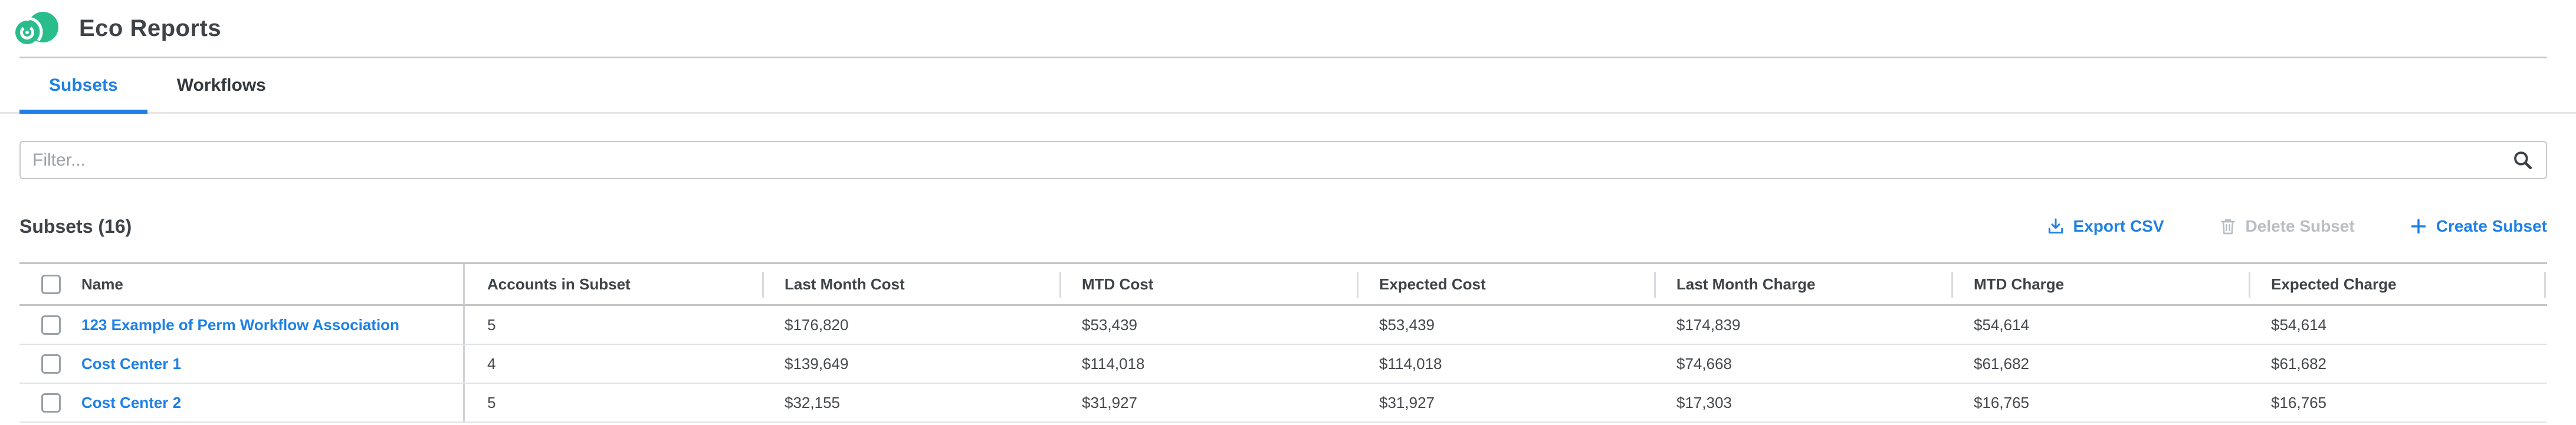 The image size is (2576, 425). What do you see at coordinates (1410, 363) in the screenshot?
I see `cell-expected-cost: $114,018` at bounding box center [1410, 363].